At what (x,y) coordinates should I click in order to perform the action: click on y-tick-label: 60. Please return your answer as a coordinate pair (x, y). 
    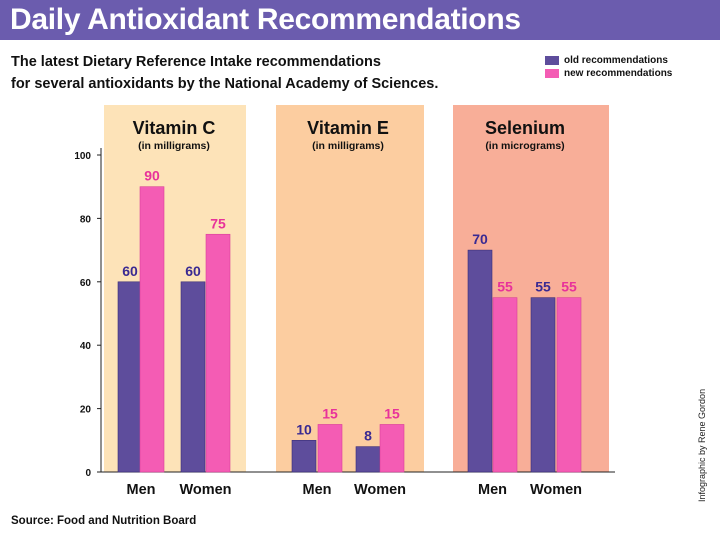
    Looking at the image, I should click on (86, 283).